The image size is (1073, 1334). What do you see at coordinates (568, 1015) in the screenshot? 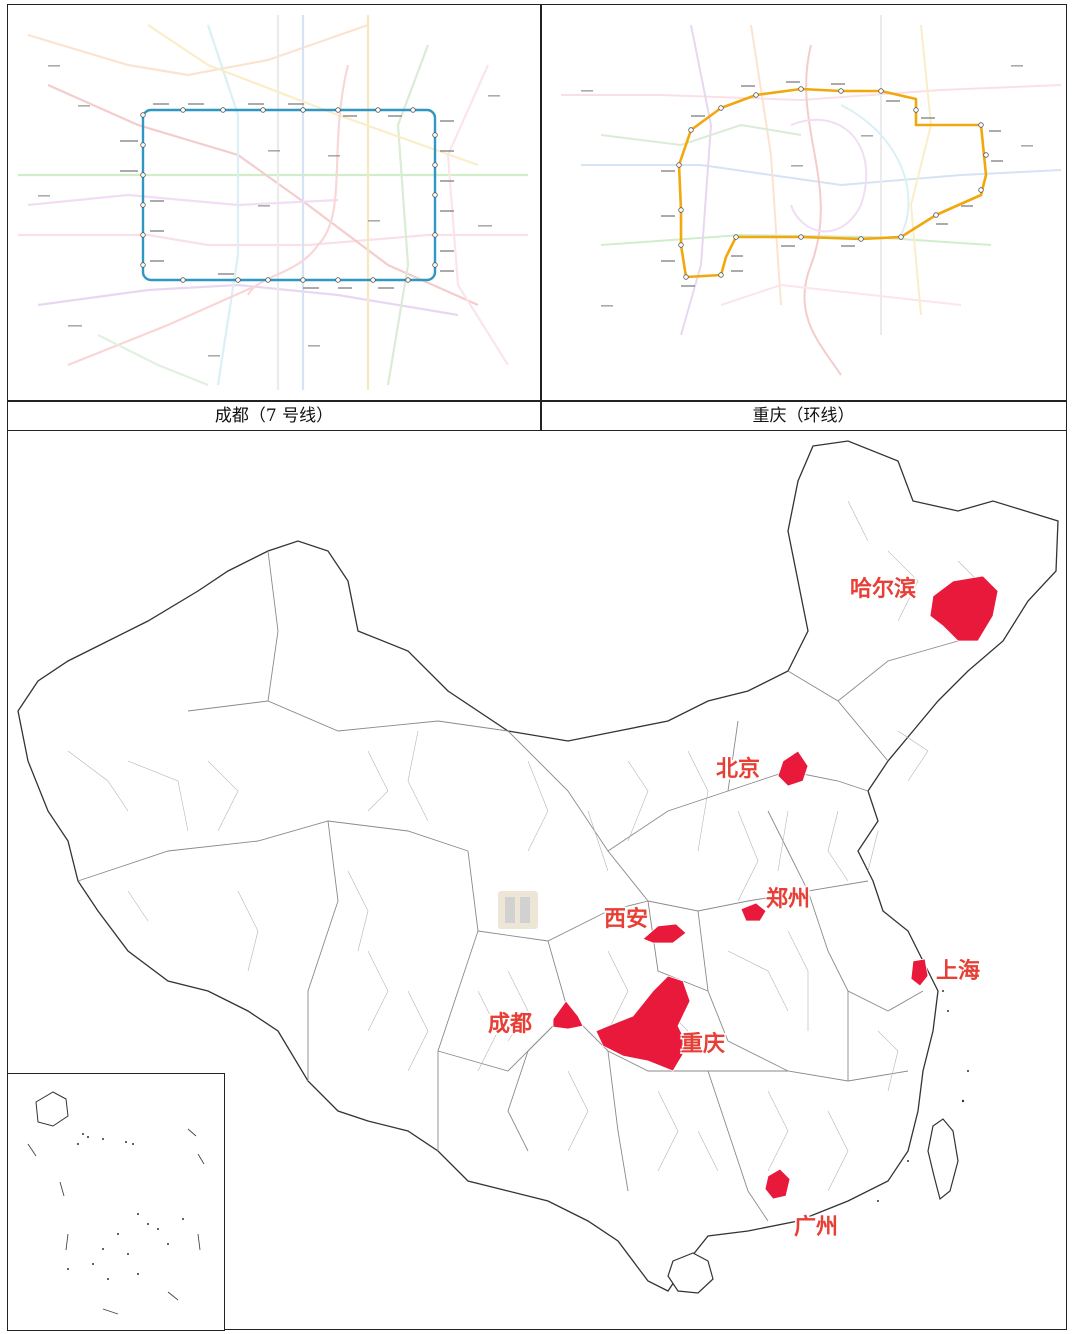
I see `chengdu-region` at bounding box center [568, 1015].